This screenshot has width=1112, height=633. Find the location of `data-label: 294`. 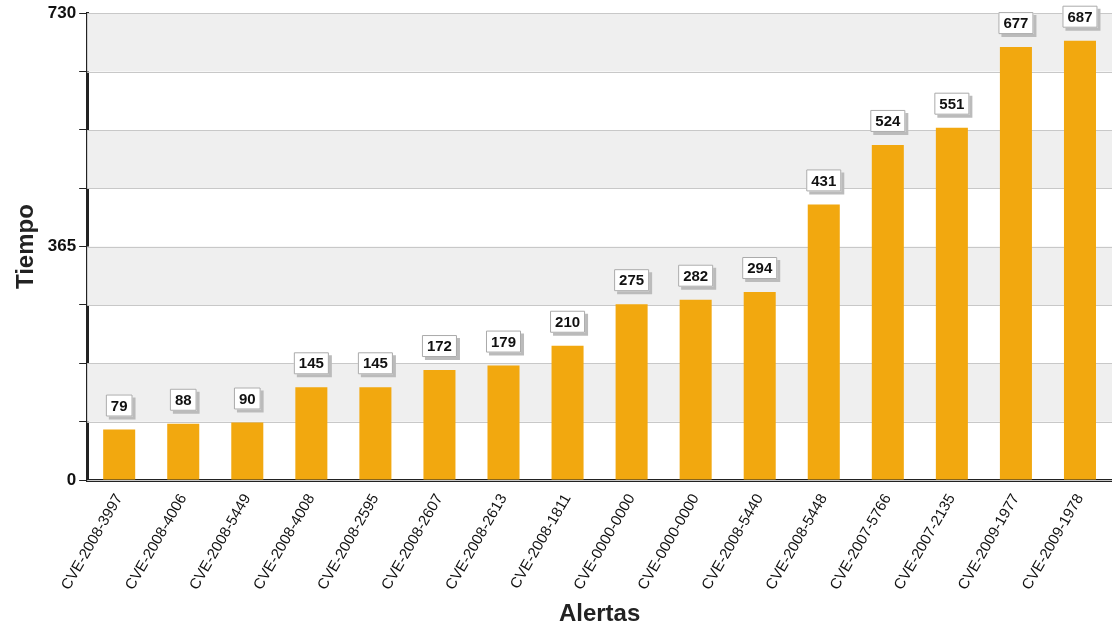

data-label: 294 is located at coordinates (760, 268).